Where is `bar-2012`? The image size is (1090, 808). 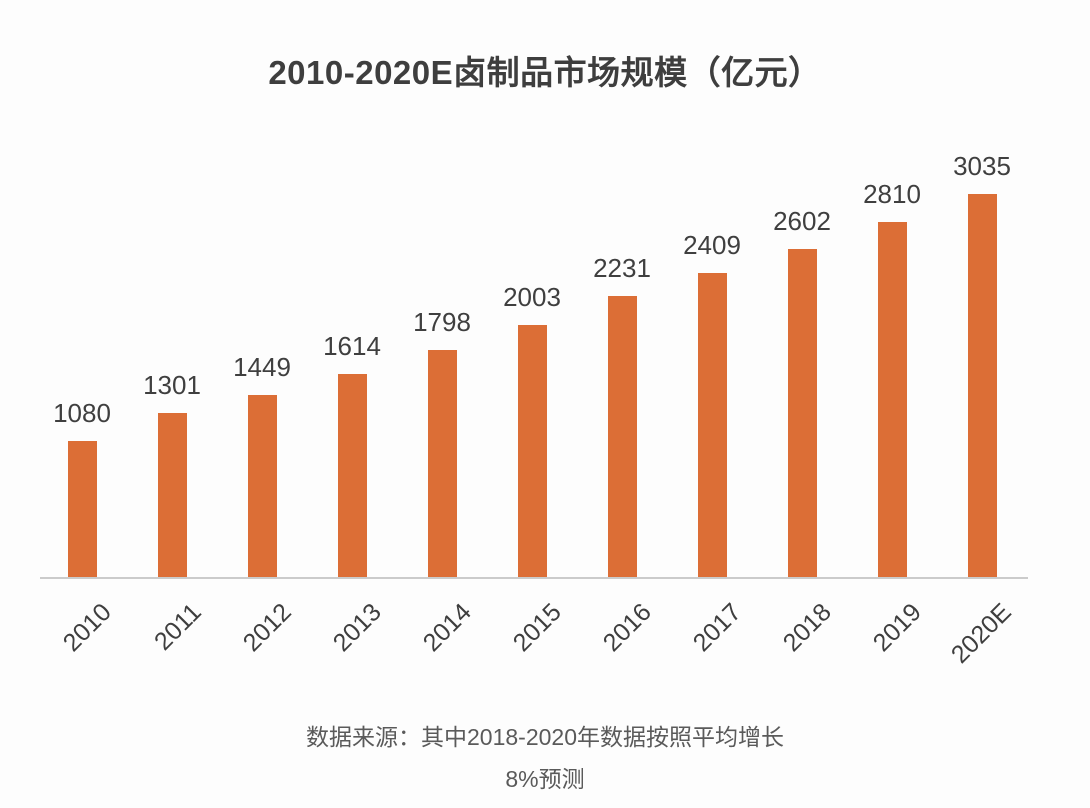 bar-2012 is located at coordinates (262, 486).